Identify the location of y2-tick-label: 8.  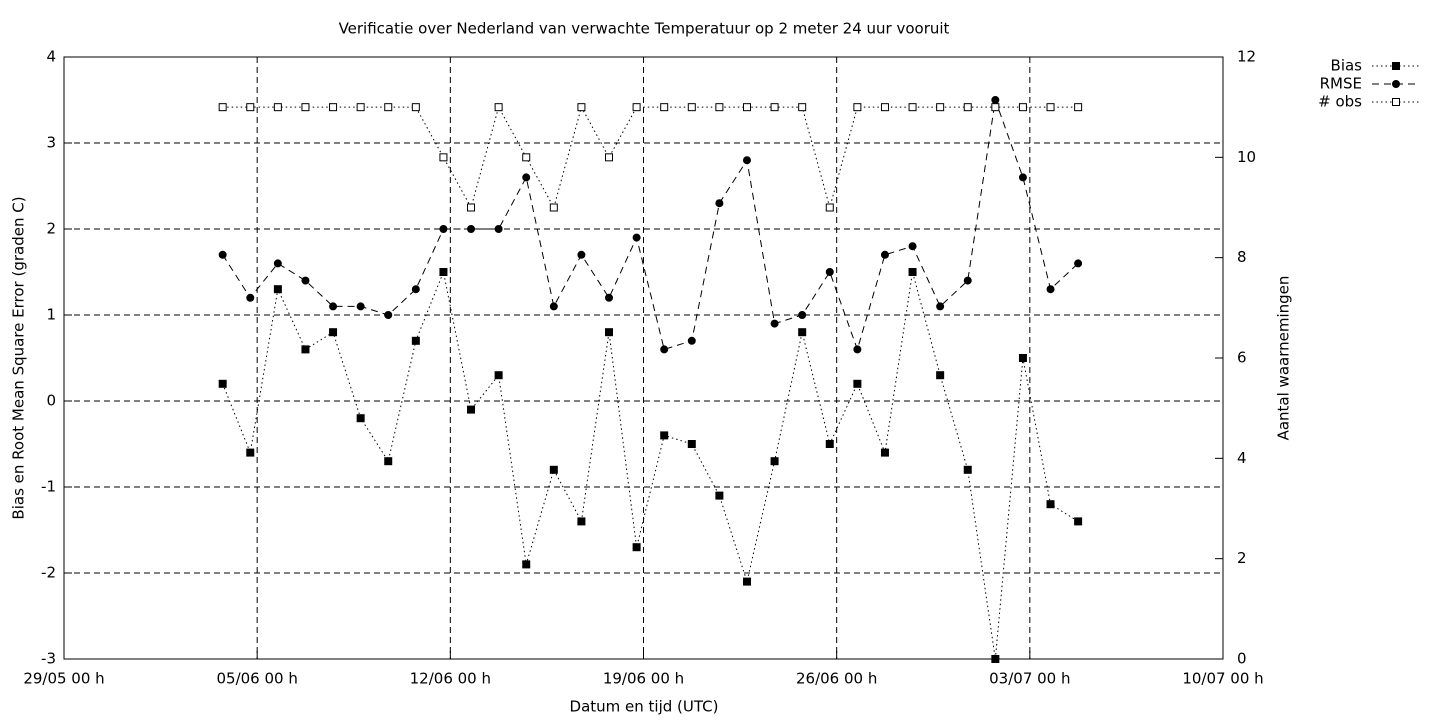
(1242, 257).